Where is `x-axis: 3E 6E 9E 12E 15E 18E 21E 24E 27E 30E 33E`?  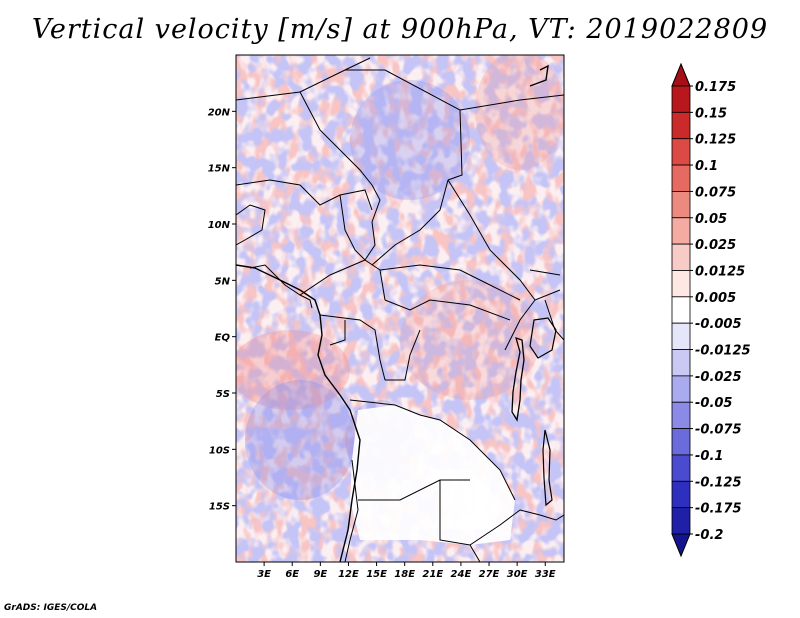
x-axis: 3E 6E 9E 12E 15E 18E 21E 24E 27E 30E 33E is located at coordinates (406, 571).